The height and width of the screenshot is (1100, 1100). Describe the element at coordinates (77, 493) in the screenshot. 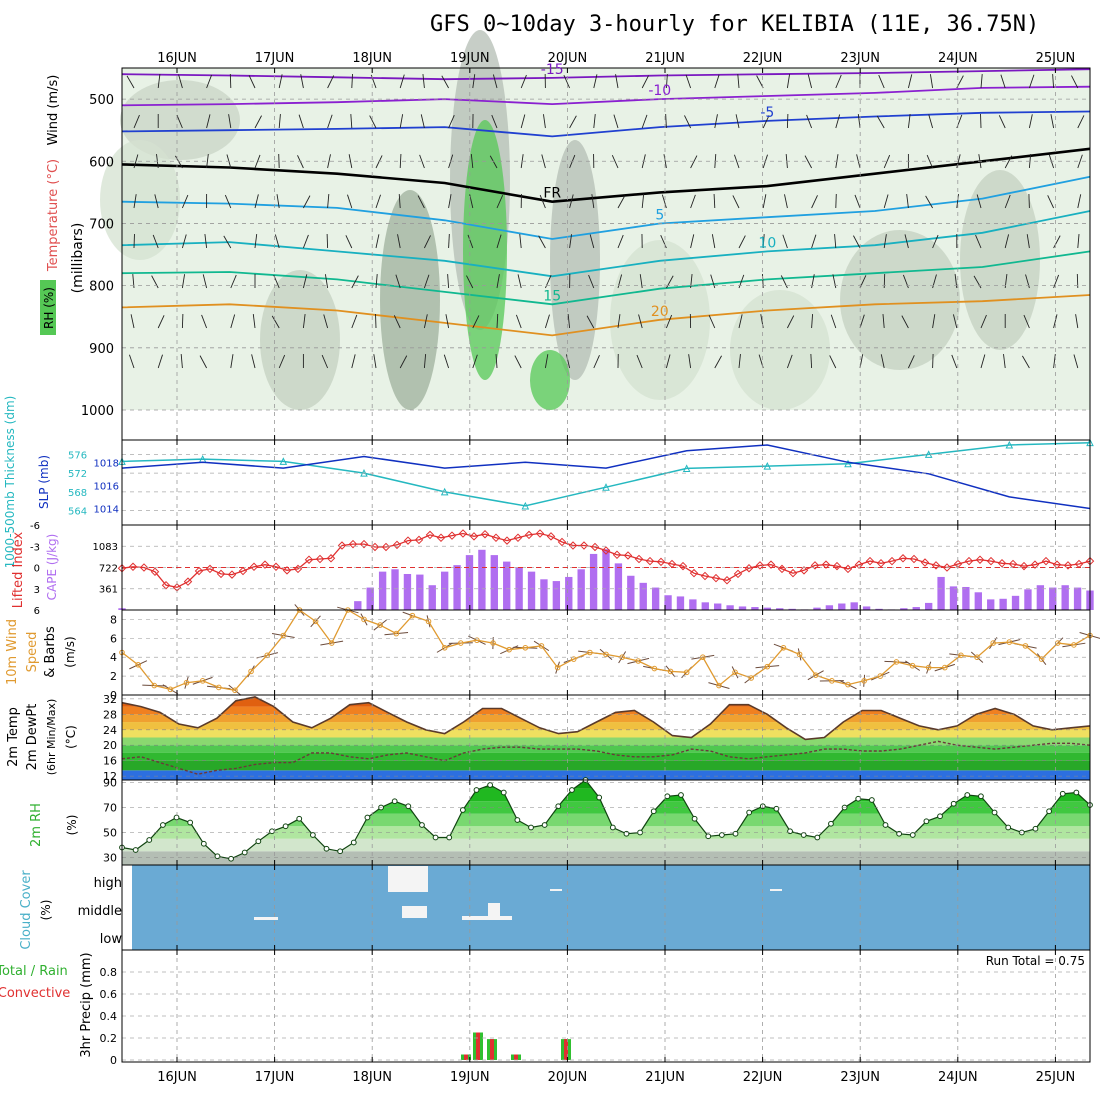

I see `thickness-tick-label: 568` at that location.